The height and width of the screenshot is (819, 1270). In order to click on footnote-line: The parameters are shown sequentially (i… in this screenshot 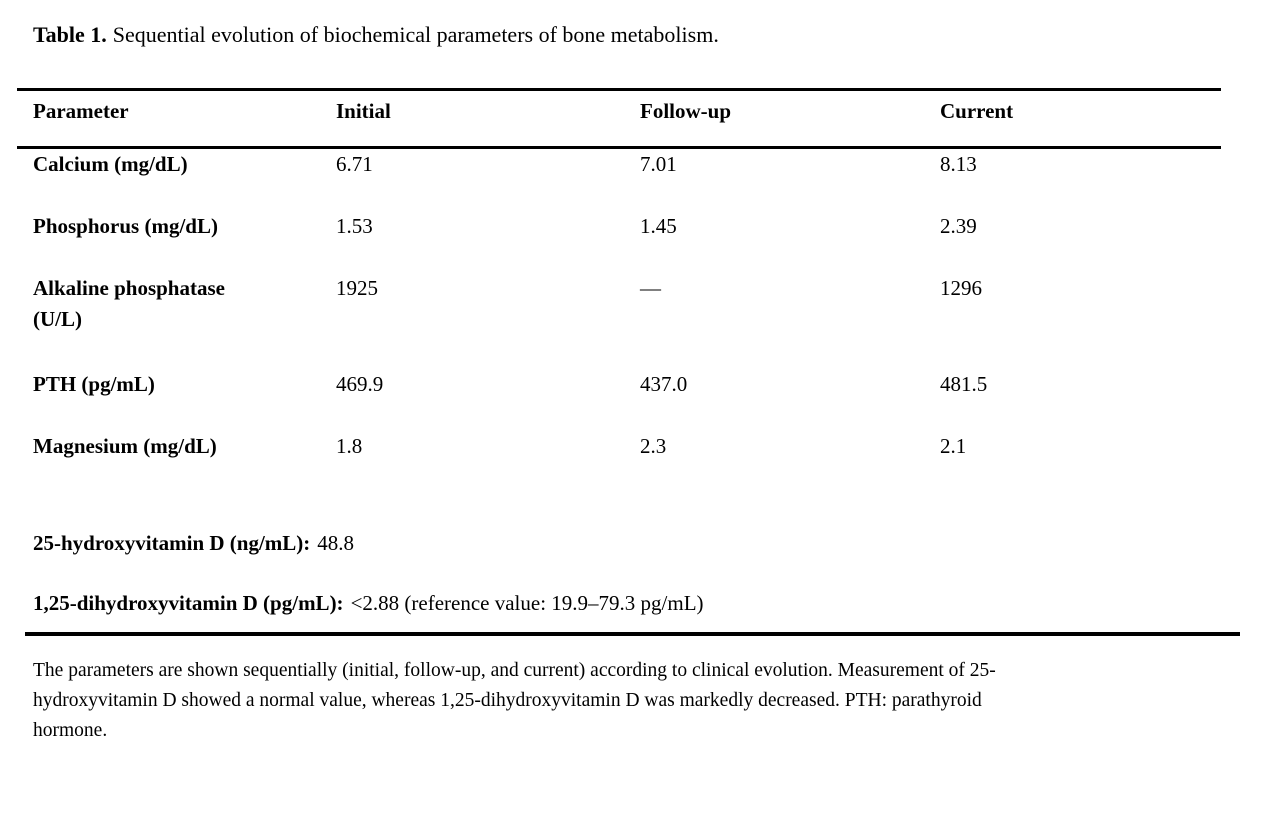, I will do `click(514, 670)`.